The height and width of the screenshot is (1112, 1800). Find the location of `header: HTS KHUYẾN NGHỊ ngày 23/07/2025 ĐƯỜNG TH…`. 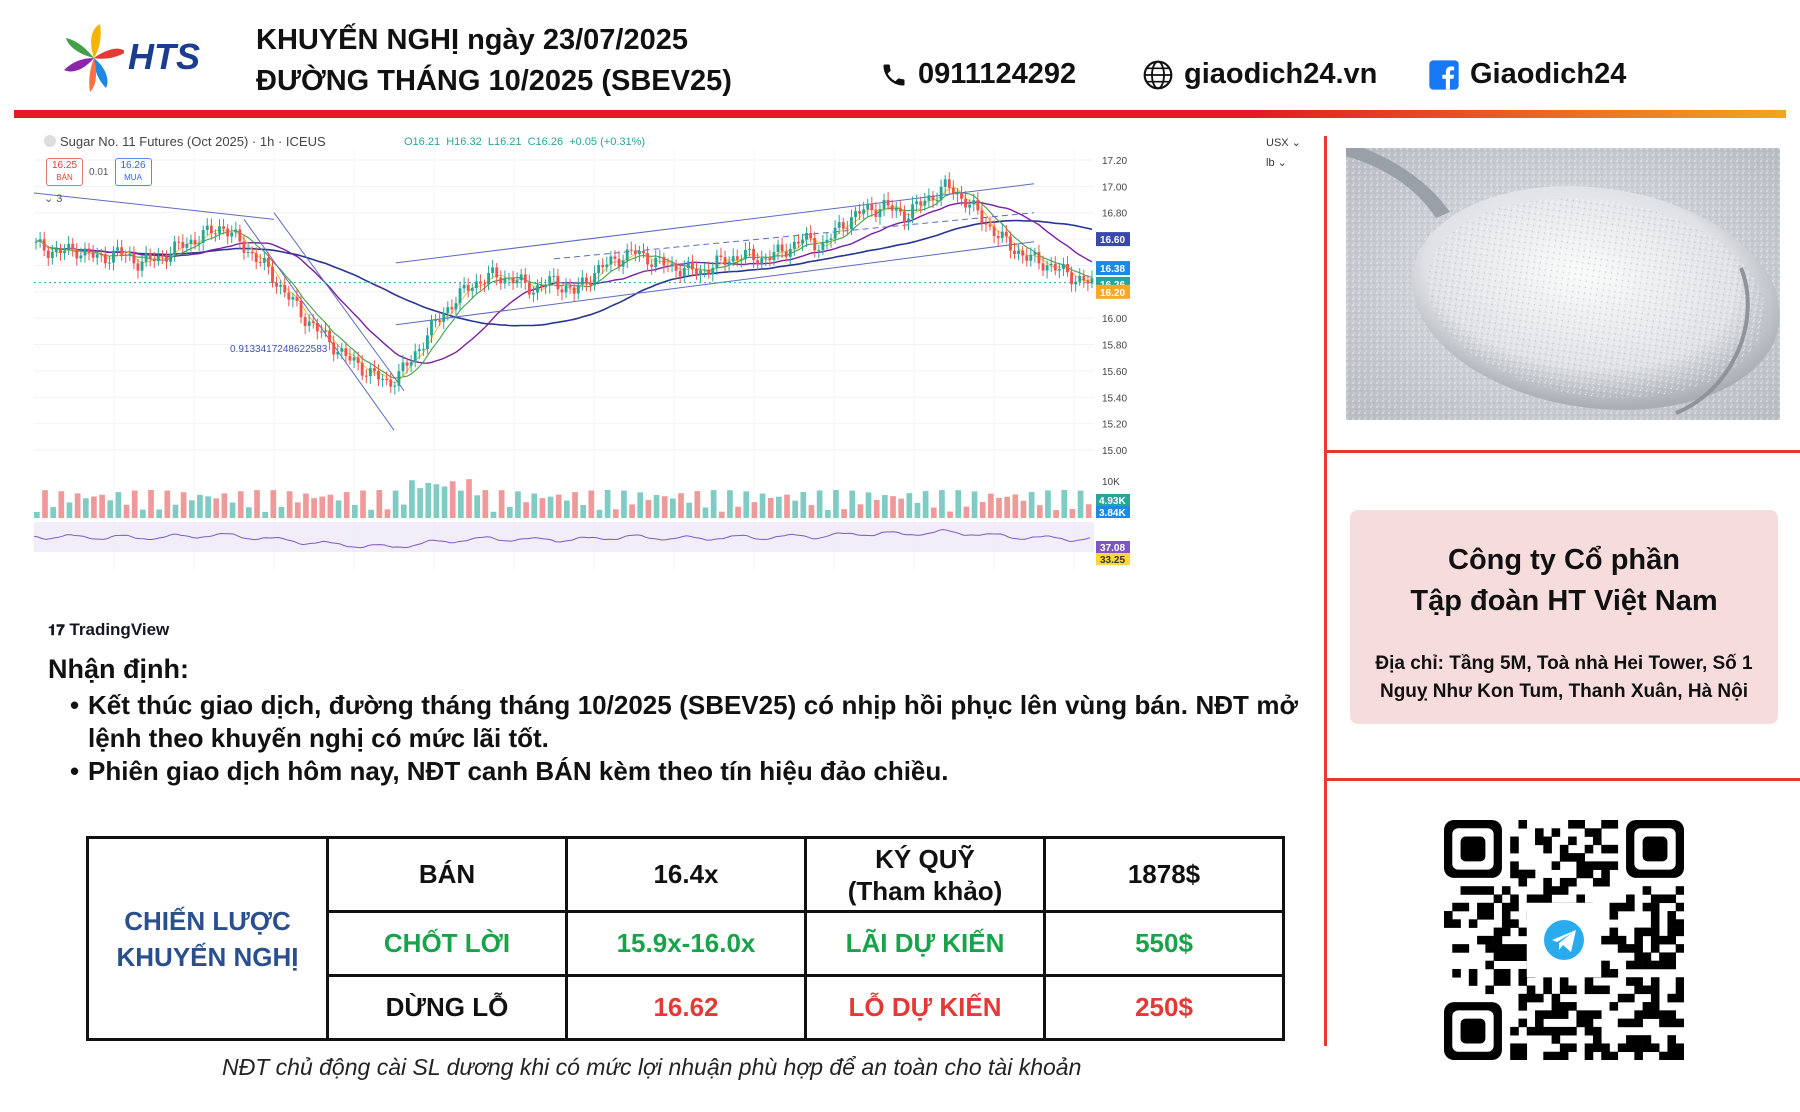

header: HTS KHUYẾN NGHỊ ngày 23/07/2025 ĐƯỜNG TH… is located at coordinates (900, 59).